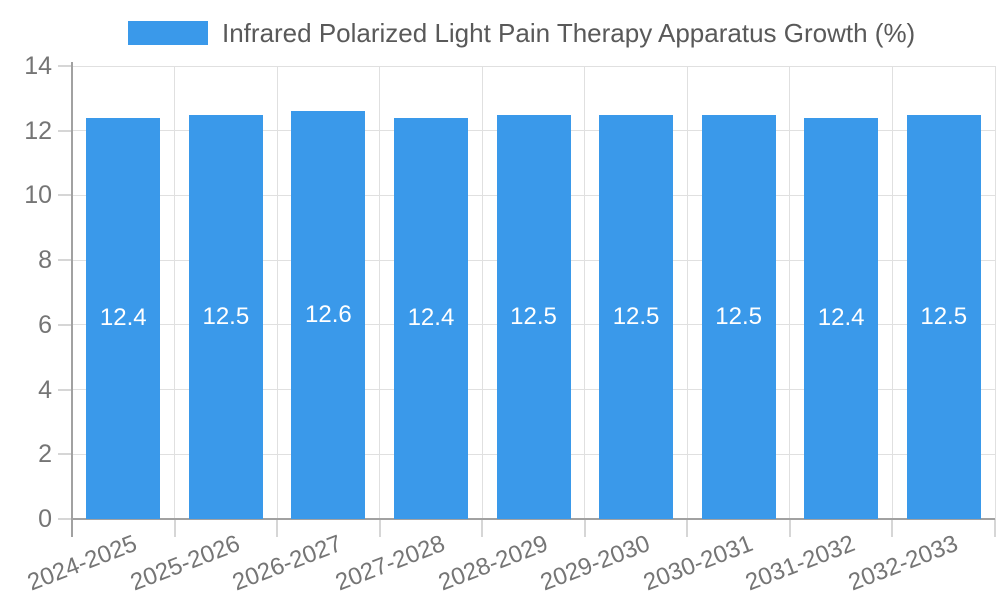 This screenshot has height=600, width=1000. I want to click on y-tick-label: 0, so click(45, 519).